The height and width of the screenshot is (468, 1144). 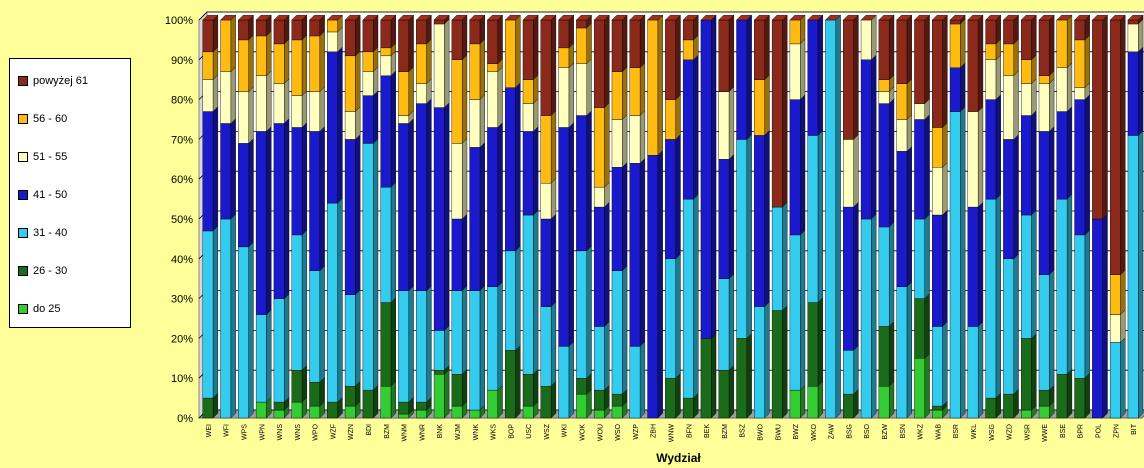 I want to click on x-tick-label: BEK, so click(x=707, y=431).